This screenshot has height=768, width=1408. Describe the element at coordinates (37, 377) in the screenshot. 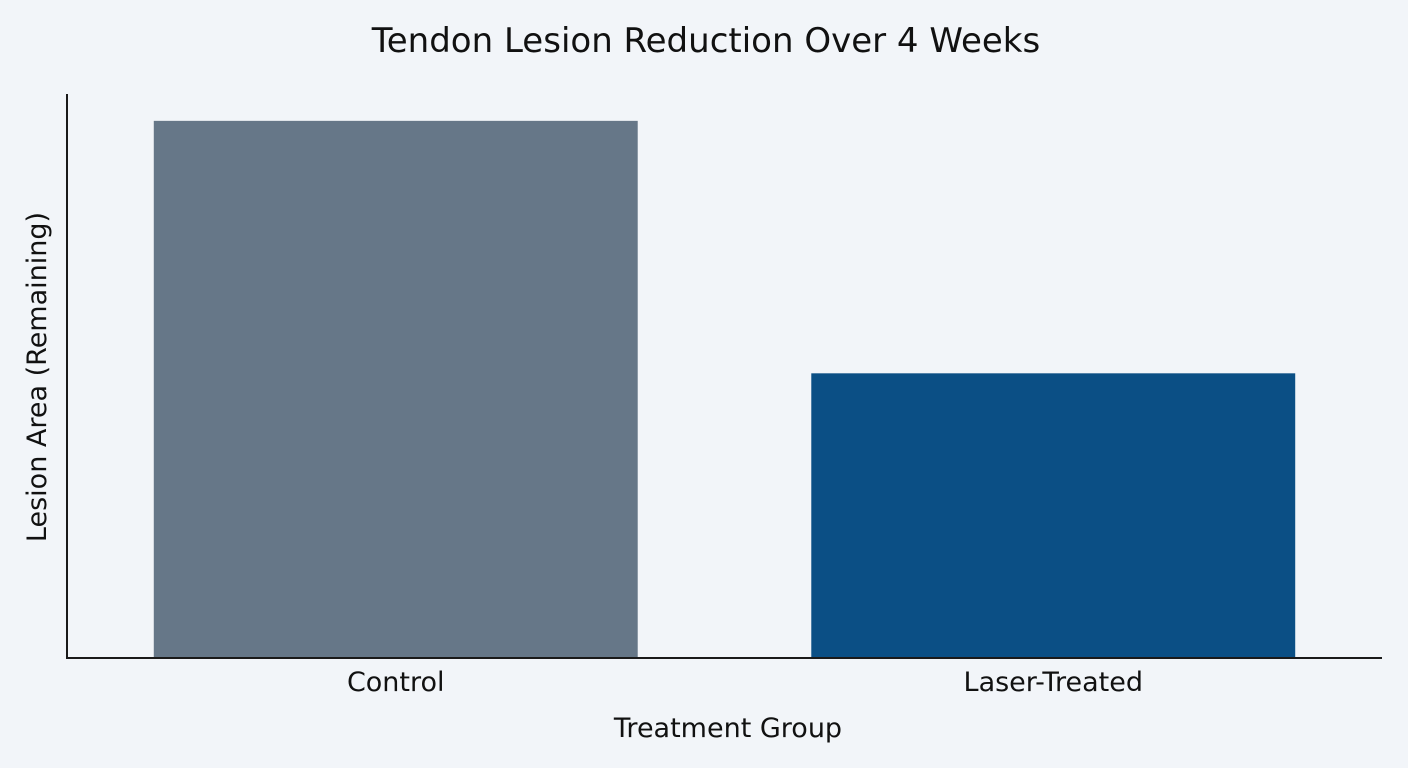

I see `y-axis-label: Lesion Area (Remaining)` at that location.